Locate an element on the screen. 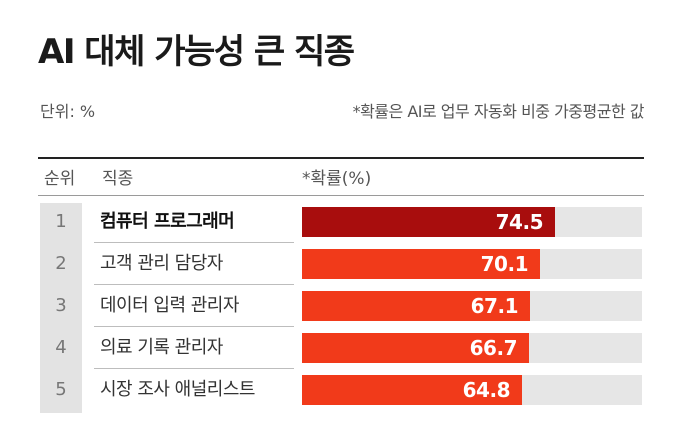 Image resolution: width=686 pixels, height=440 pixels. table-row: 5 시장 조사 애널리스트 64.8 is located at coordinates (343, 394).